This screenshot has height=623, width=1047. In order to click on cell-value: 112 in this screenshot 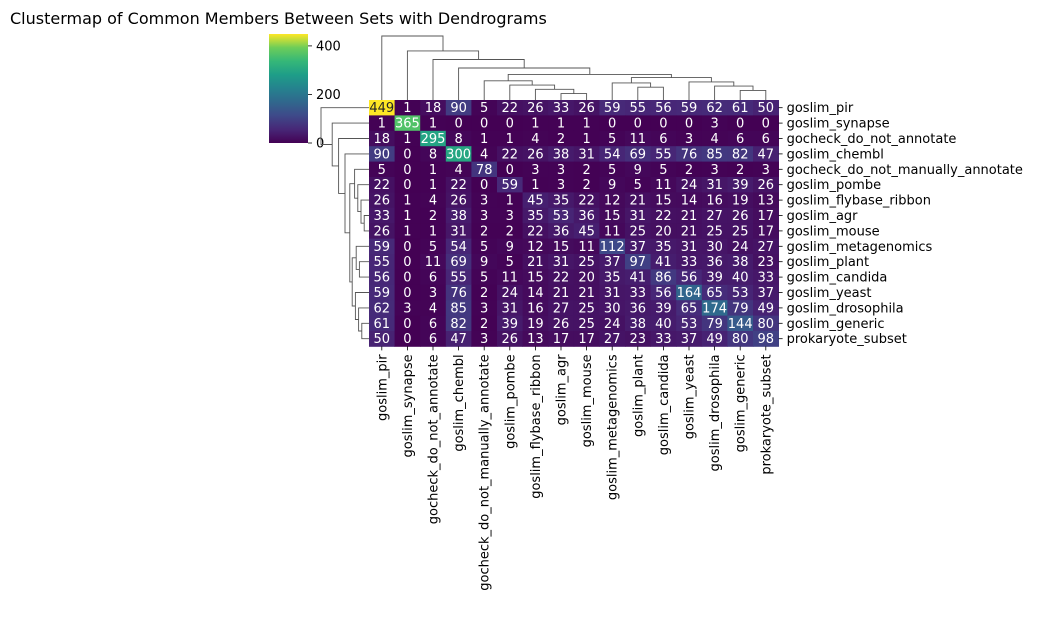, I will do `click(612, 247)`.